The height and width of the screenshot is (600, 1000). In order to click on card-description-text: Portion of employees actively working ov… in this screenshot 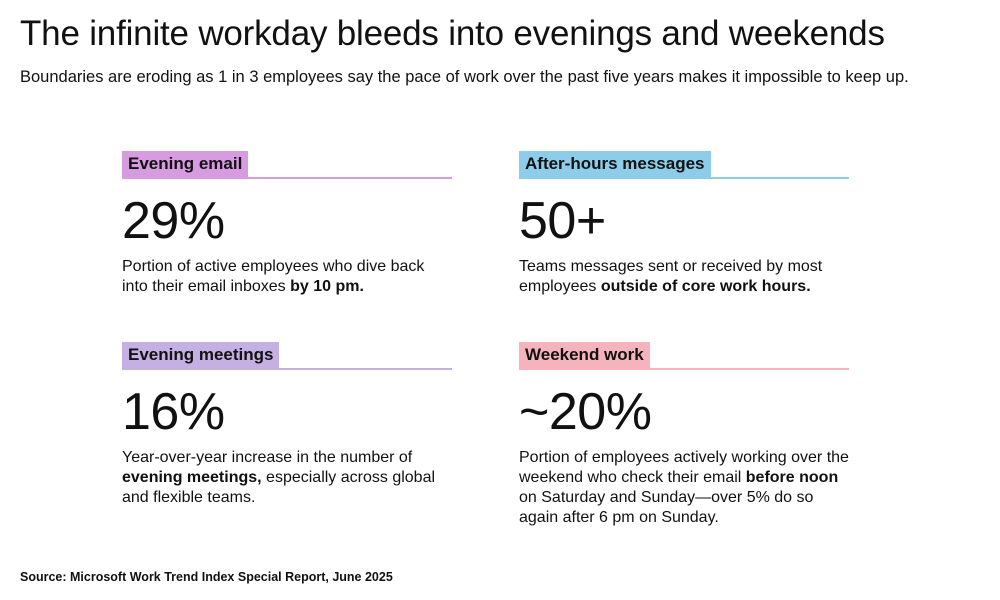, I will do `click(684, 467)`.